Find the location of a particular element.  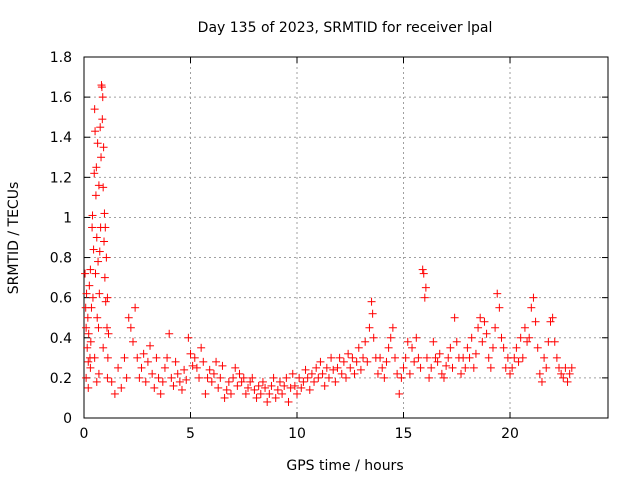

y-tick-label: 0 is located at coordinates (67, 419).